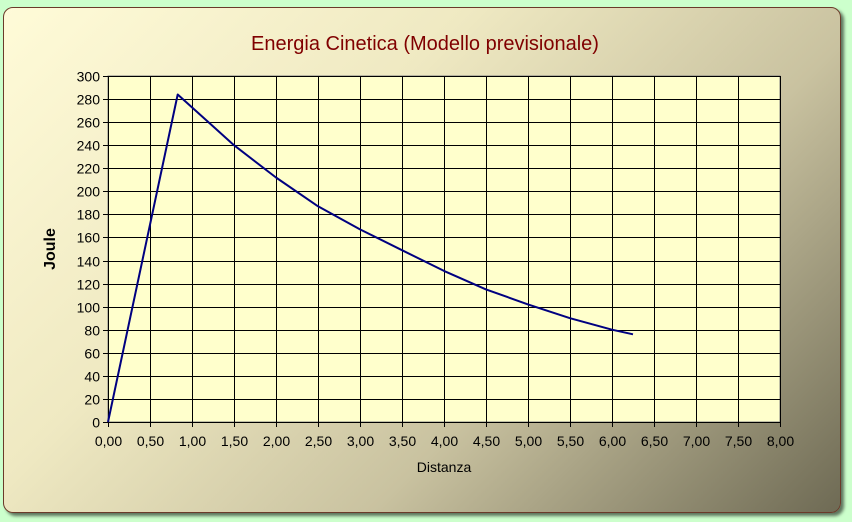  What do you see at coordinates (425, 44) in the screenshot?
I see `chart-title: Energia Cinetica (Modello previsionale)` at bounding box center [425, 44].